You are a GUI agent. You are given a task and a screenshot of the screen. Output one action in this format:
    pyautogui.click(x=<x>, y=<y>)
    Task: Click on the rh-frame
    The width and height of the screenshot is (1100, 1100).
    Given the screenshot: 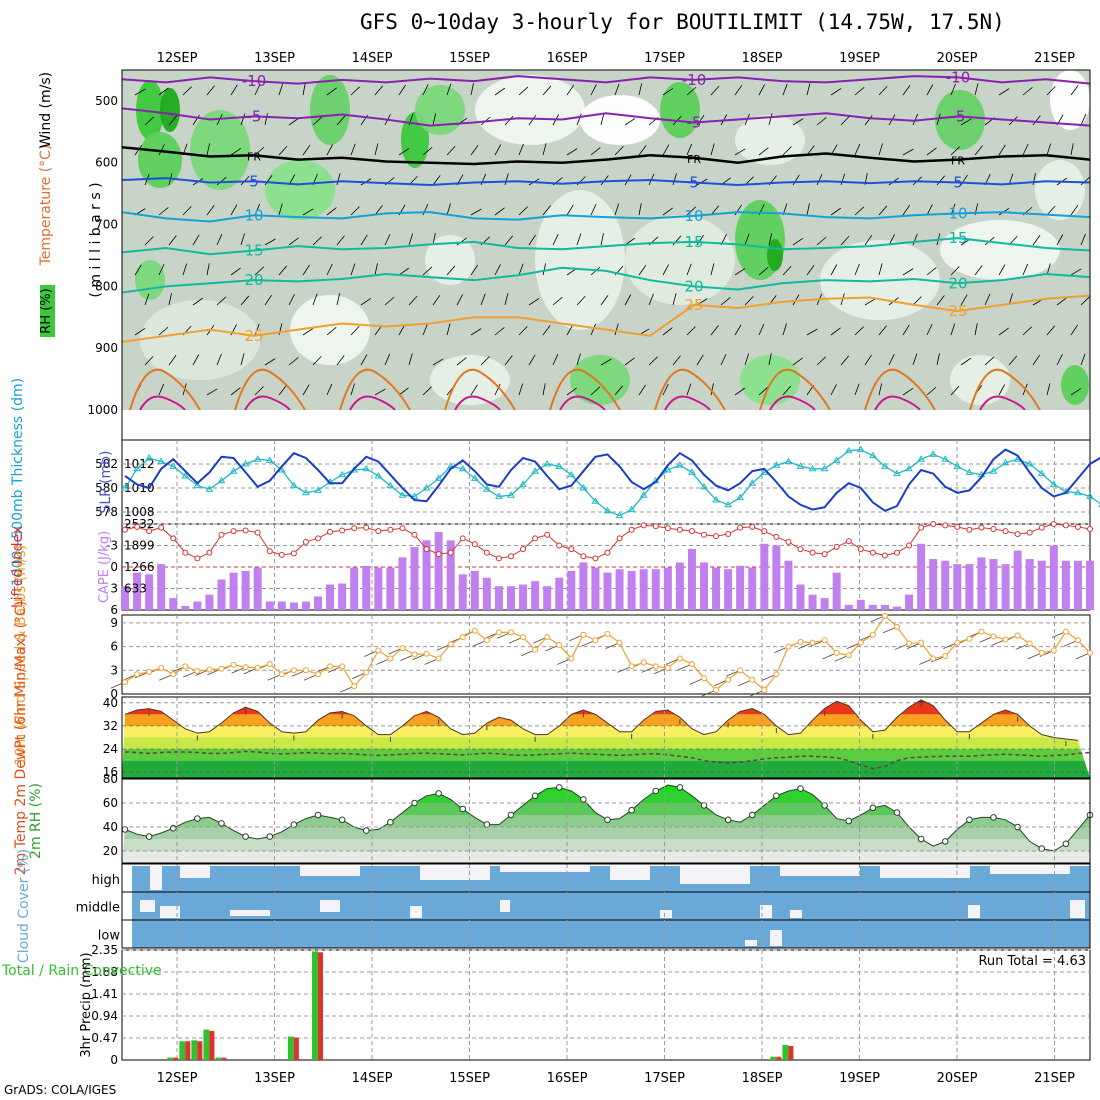 What is the action you would take?
    pyautogui.click(x=606, y=821)
    